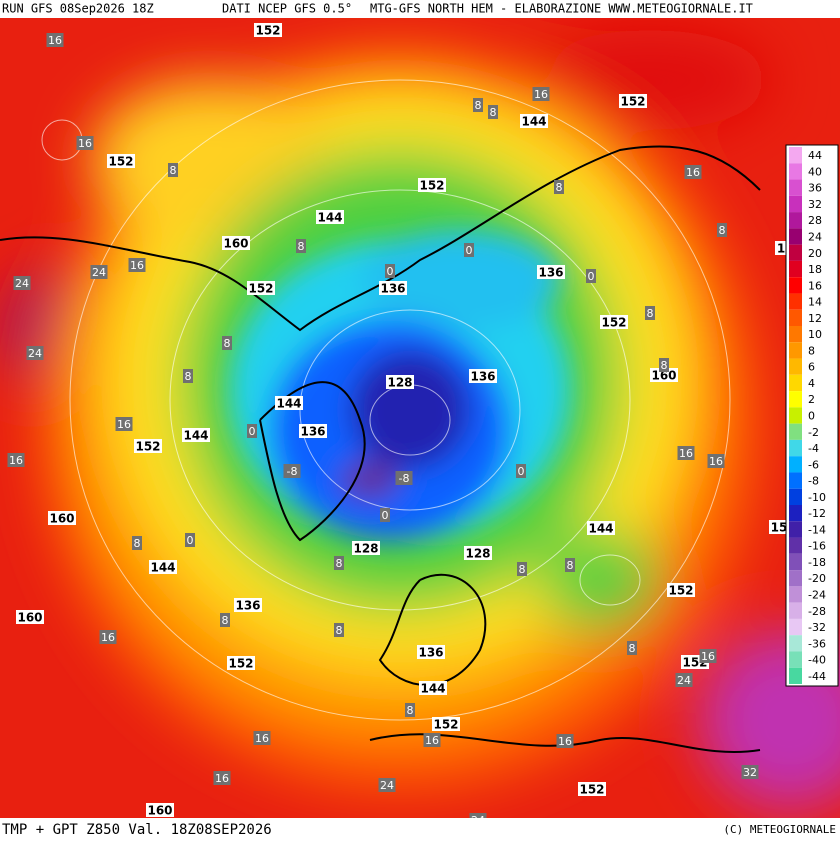 The image size is (840, 844). What do you see at coordinates (404, 478) in the screenshot?
I see `tmp-label: -8` at bounding box center [404, 478].